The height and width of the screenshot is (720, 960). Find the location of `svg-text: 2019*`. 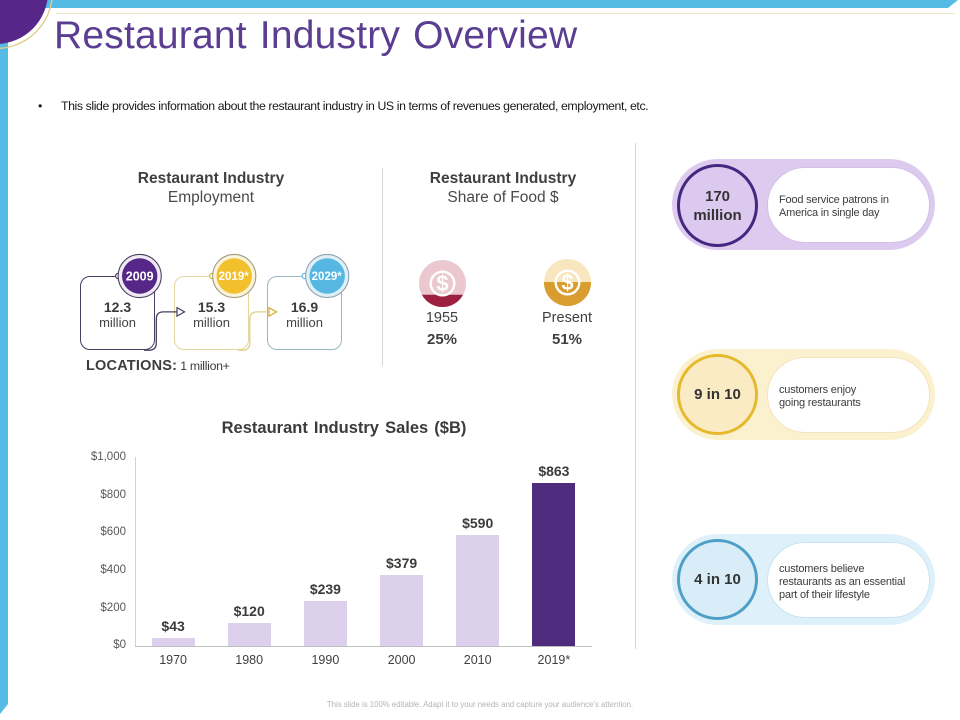

svg-text: 2019* is located at coordinates (234, 277).